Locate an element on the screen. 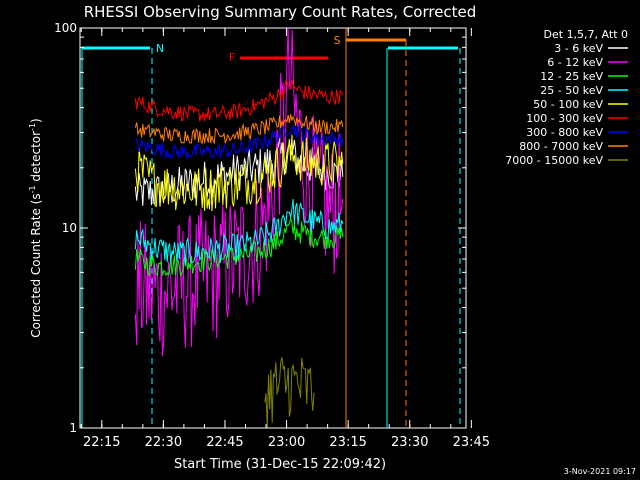 This screenshot has height=480, width=640. legend-label: 100 - 300 keV is located at coordinates (564, 118).